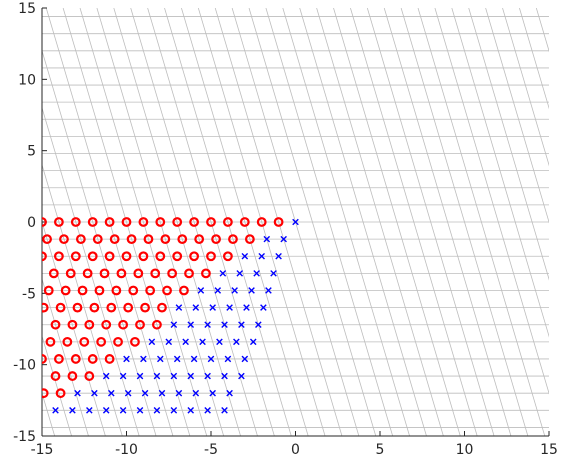  What do you see at coordinates (380, 450) in the screenshot?
I see `x-tick-label: 5` at bounding box center [380, 450].